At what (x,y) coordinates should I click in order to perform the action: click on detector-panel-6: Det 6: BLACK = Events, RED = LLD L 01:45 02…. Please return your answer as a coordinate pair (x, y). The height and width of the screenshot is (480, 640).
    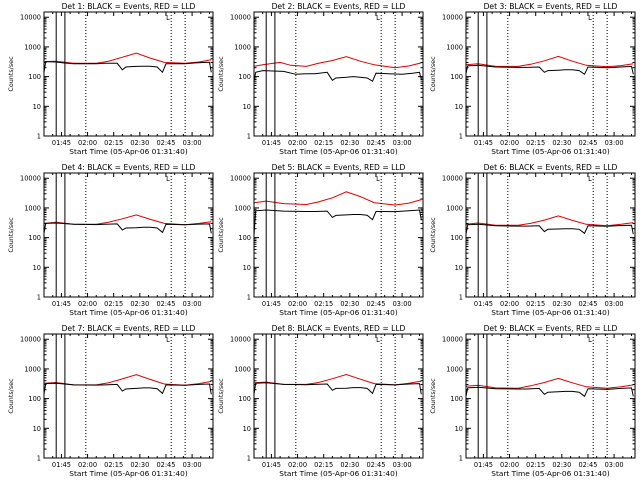
    Looking at the image, I should click on (532, 240).